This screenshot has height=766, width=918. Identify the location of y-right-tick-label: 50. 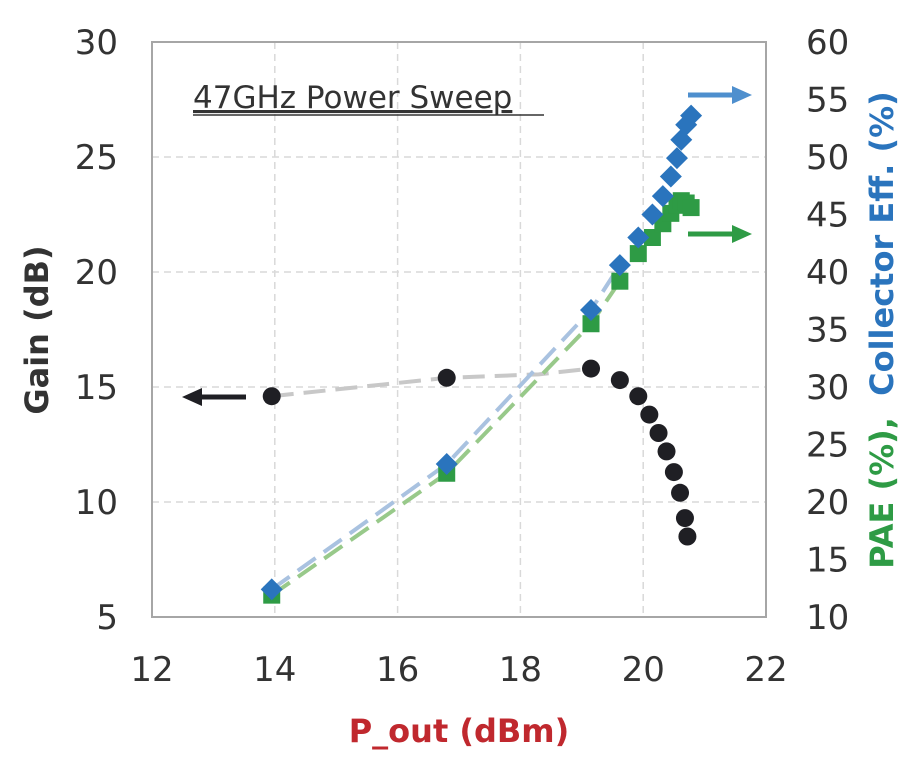
(827, 158).